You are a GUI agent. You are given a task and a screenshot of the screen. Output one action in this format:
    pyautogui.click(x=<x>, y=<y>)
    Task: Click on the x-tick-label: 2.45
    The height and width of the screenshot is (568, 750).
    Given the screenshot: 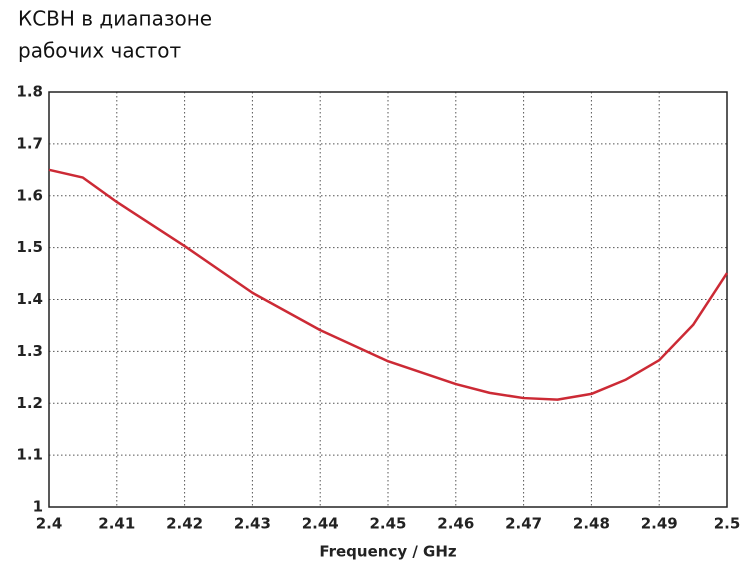 What is the action you would take?
    pyautogui.click(x=387, y=524)
    